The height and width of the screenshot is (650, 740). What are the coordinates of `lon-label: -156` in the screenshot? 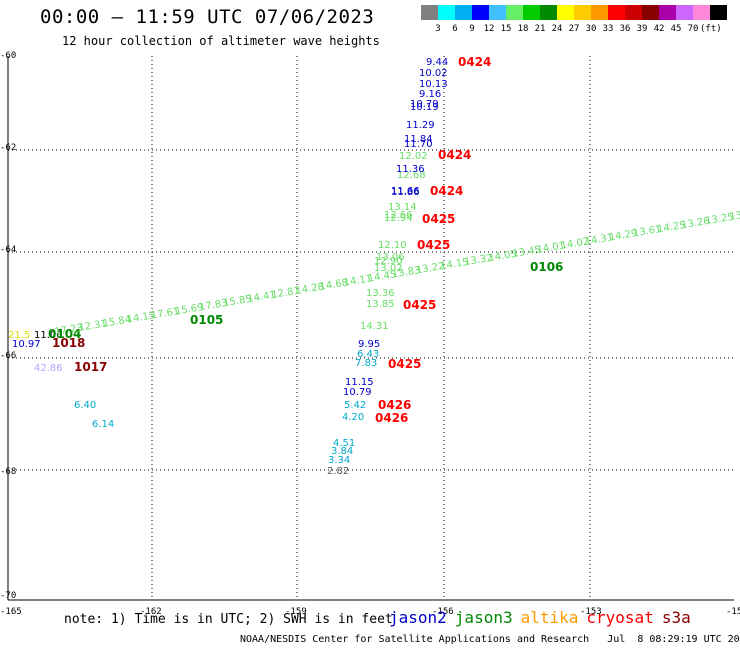 It's located at (443, 612).